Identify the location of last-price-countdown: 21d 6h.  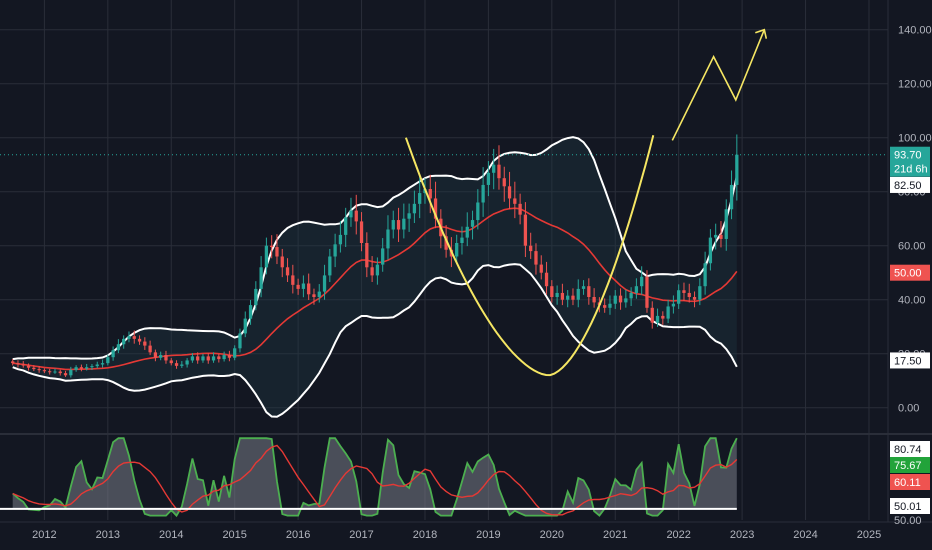
(911, 170).